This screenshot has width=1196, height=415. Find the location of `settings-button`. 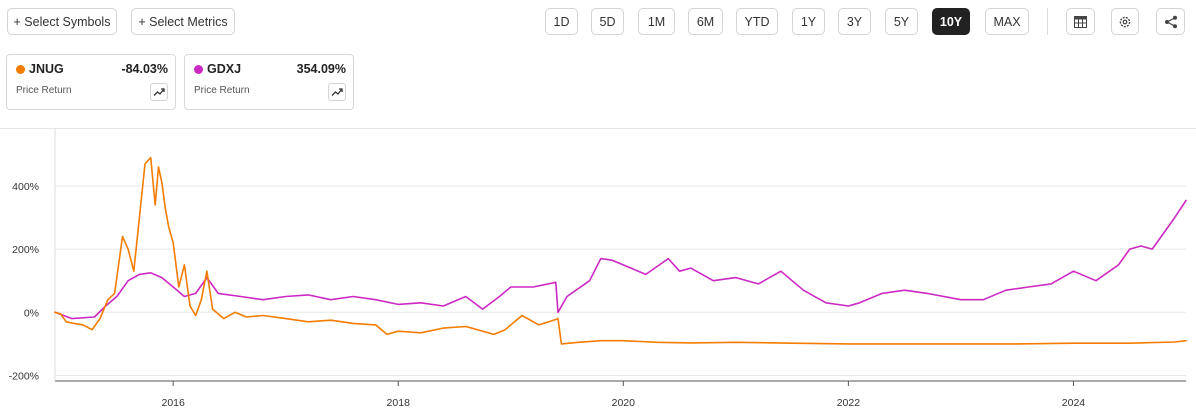

settings-button is located at coordinates (1125, 21).